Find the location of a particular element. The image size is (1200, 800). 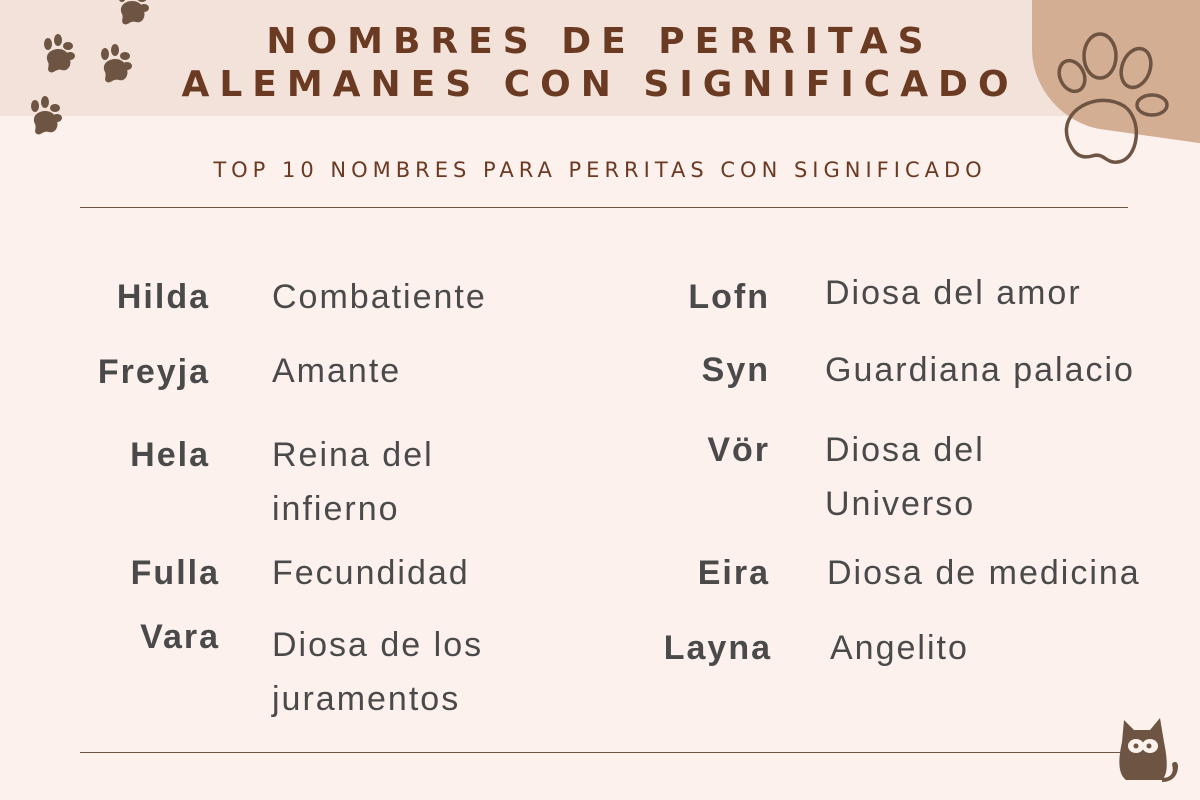

cat-icon is located at coordinates (1148, 750).